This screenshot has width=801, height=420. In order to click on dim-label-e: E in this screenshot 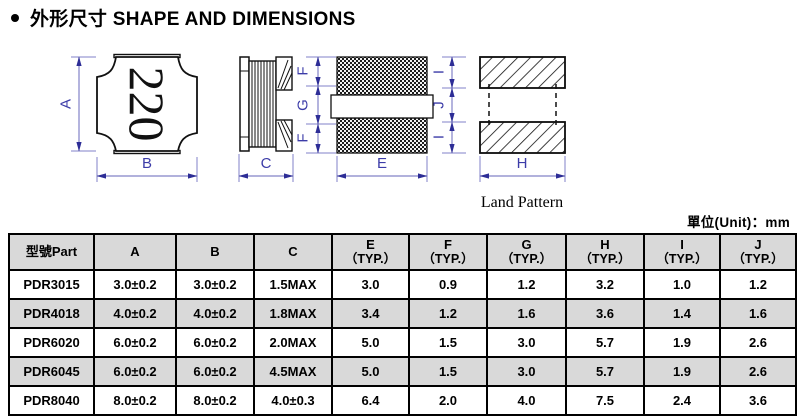, I will do `click(382, 163)`.